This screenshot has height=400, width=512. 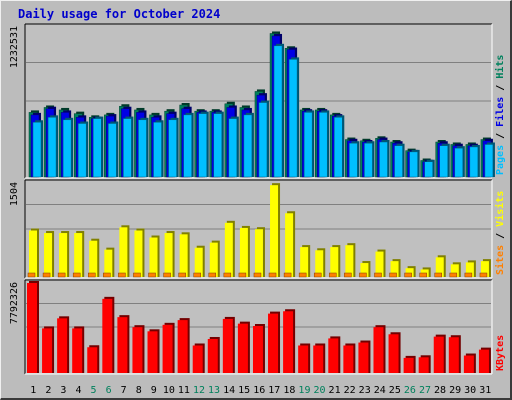 What do you see at coordinates (154, 390) in the screenshot?
I see `x-tick-label: 9` at bounding box center [154, 390].